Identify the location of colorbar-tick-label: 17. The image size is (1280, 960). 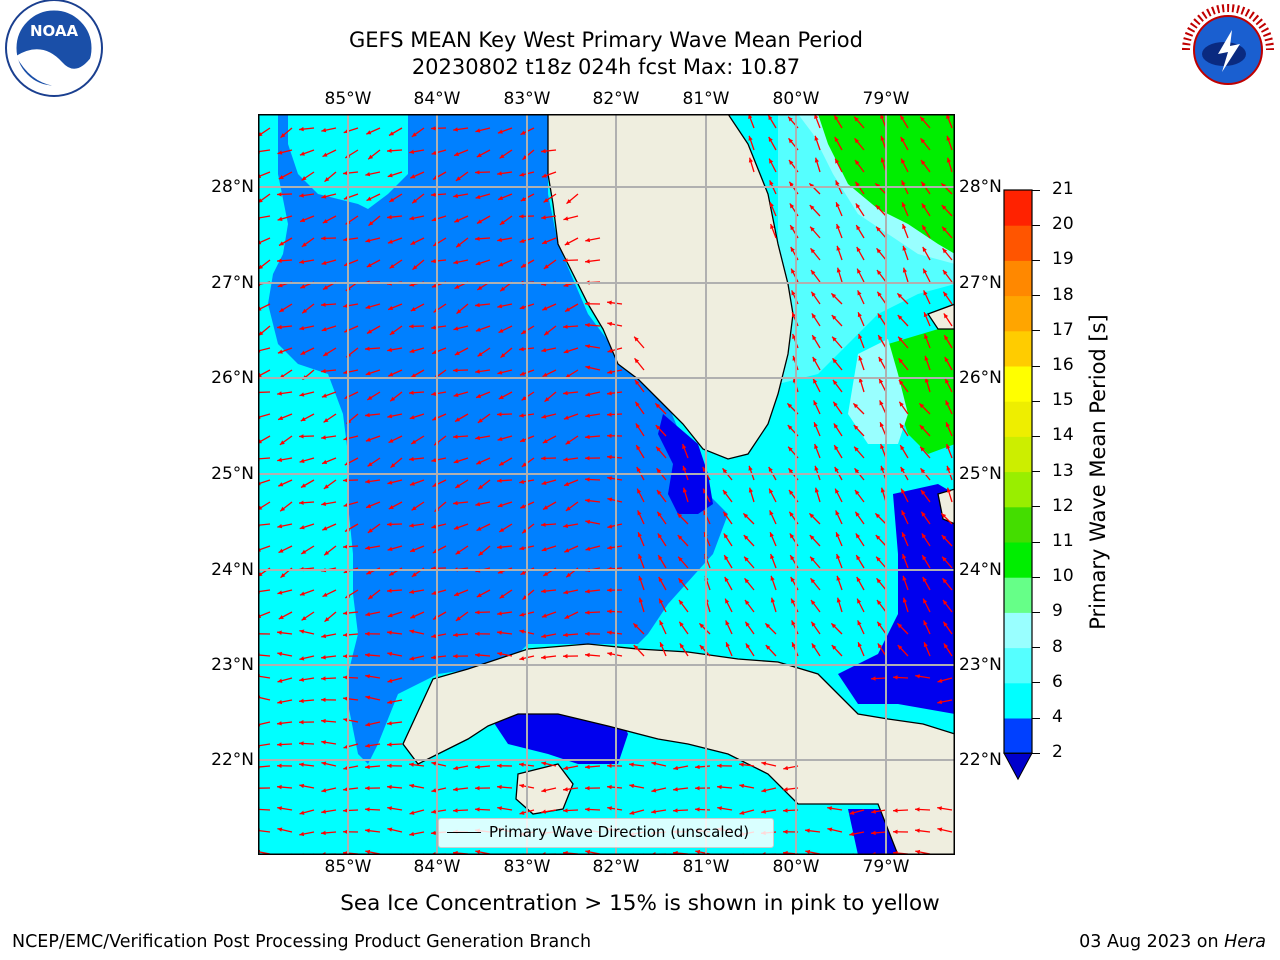
(1063, 329).